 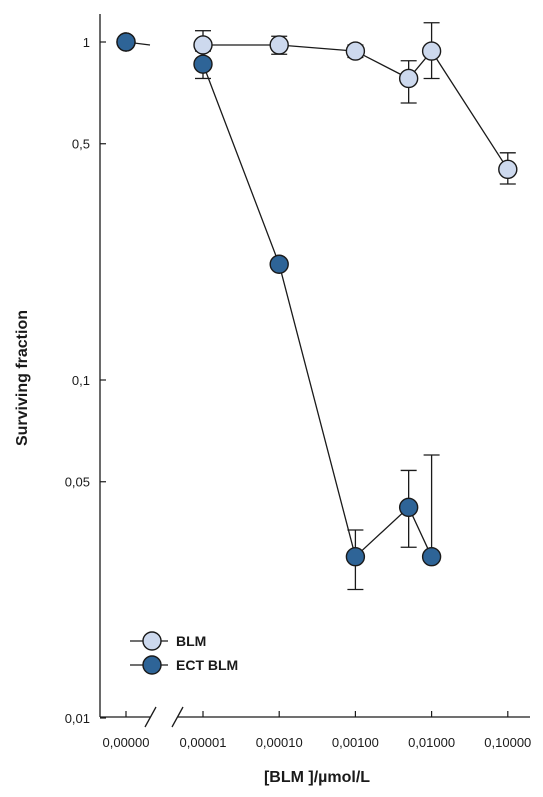 I want to click on legend-label: ECT BLM, so click(x=207, y=665).